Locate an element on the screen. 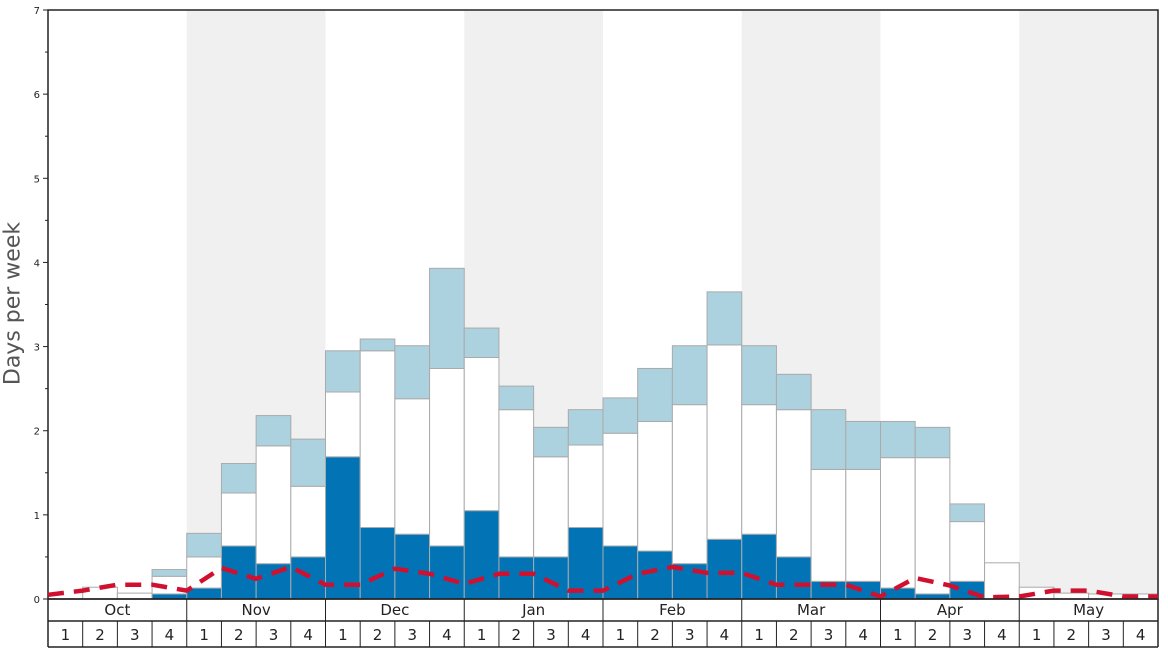 The image size is (1168, 648). month-label-oct: Oct is located at coordinates (117, 610).